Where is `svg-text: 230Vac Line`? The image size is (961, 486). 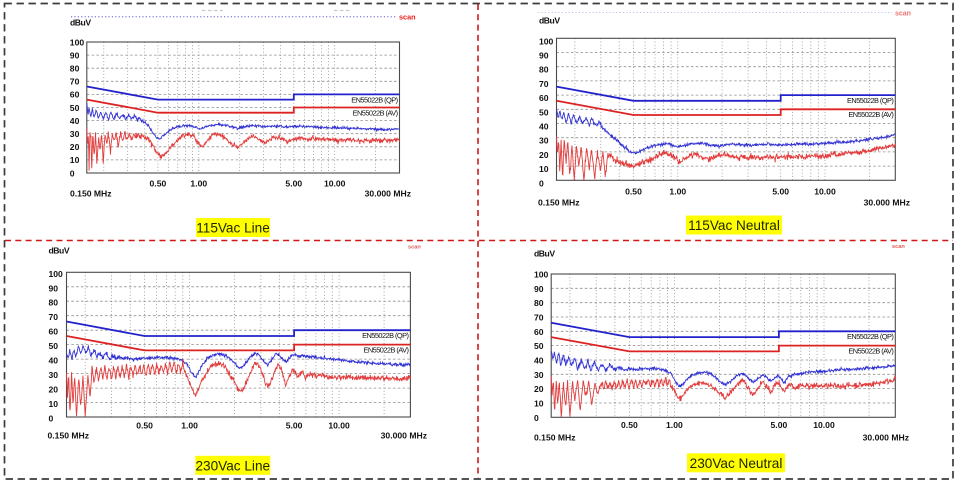 svg-text: 230Vac Line is located at coordinates (233, 465).